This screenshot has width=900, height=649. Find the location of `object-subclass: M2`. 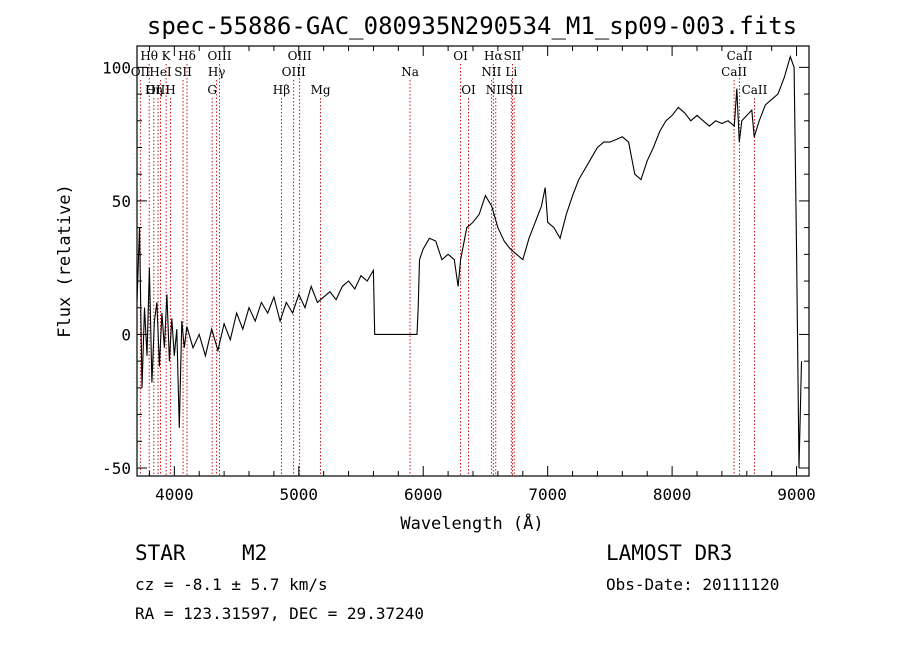

object-subclass: M2 is located at coordinates (254, 553).